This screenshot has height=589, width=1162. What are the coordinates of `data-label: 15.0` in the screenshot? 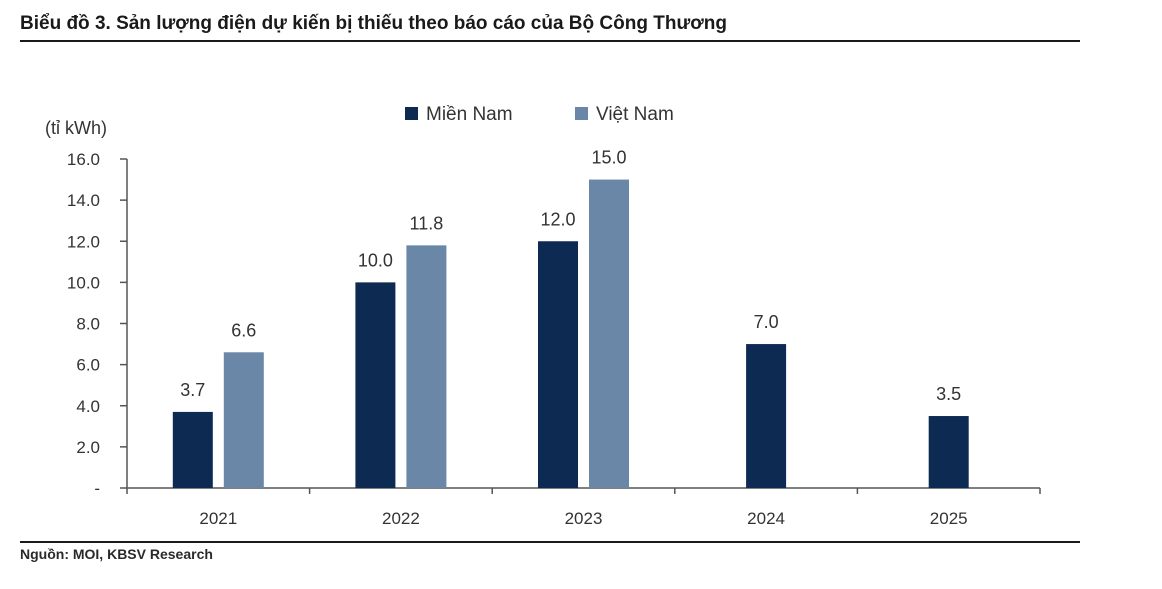 It's located at (608, 158).